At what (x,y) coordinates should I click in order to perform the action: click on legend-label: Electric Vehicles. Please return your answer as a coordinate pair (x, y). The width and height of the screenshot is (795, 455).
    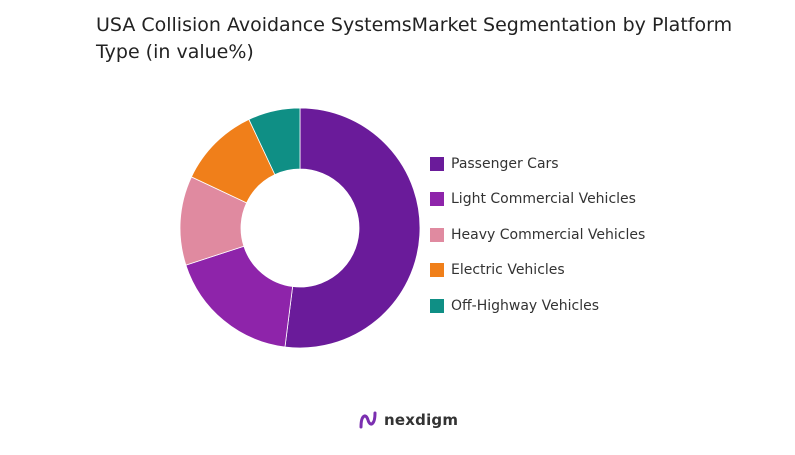
    Looking at the image, I should click on (508, 270).